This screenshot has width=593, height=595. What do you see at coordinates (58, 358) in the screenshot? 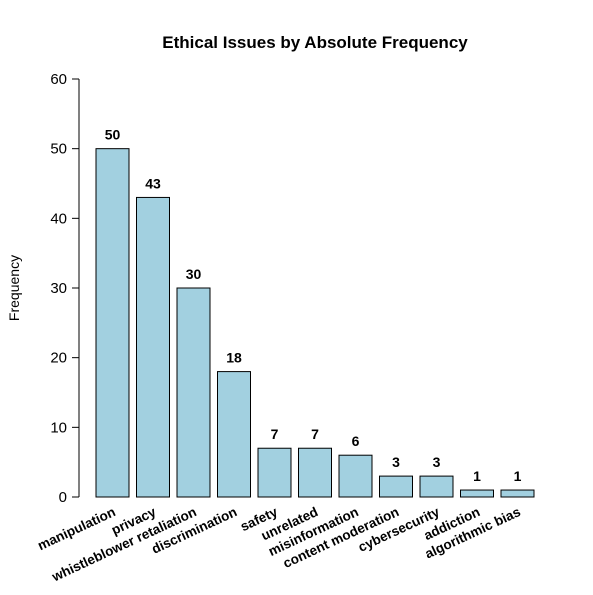
I see `y-tick-label: 20` at bounding box center [58, 358].